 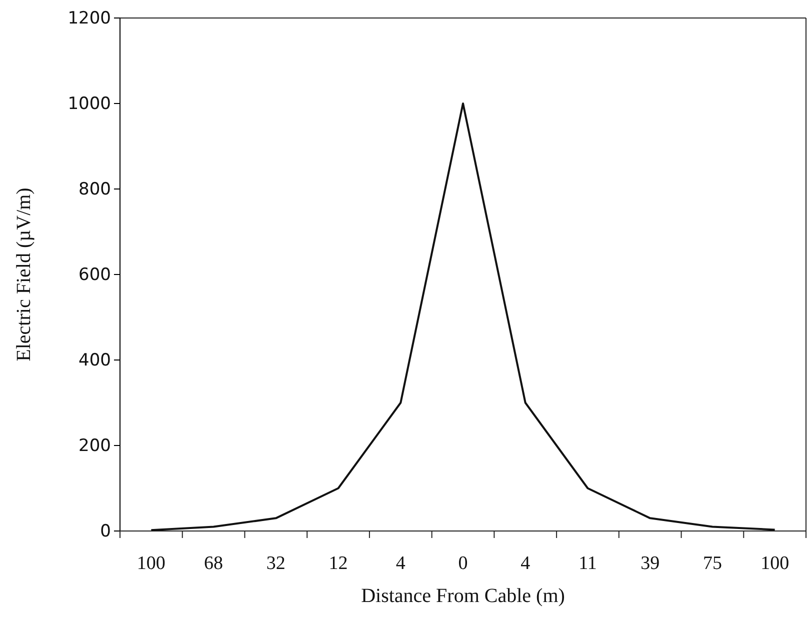 I want to click on x-axis-title: Distance From Cable (m), so click(x=463, y=596).